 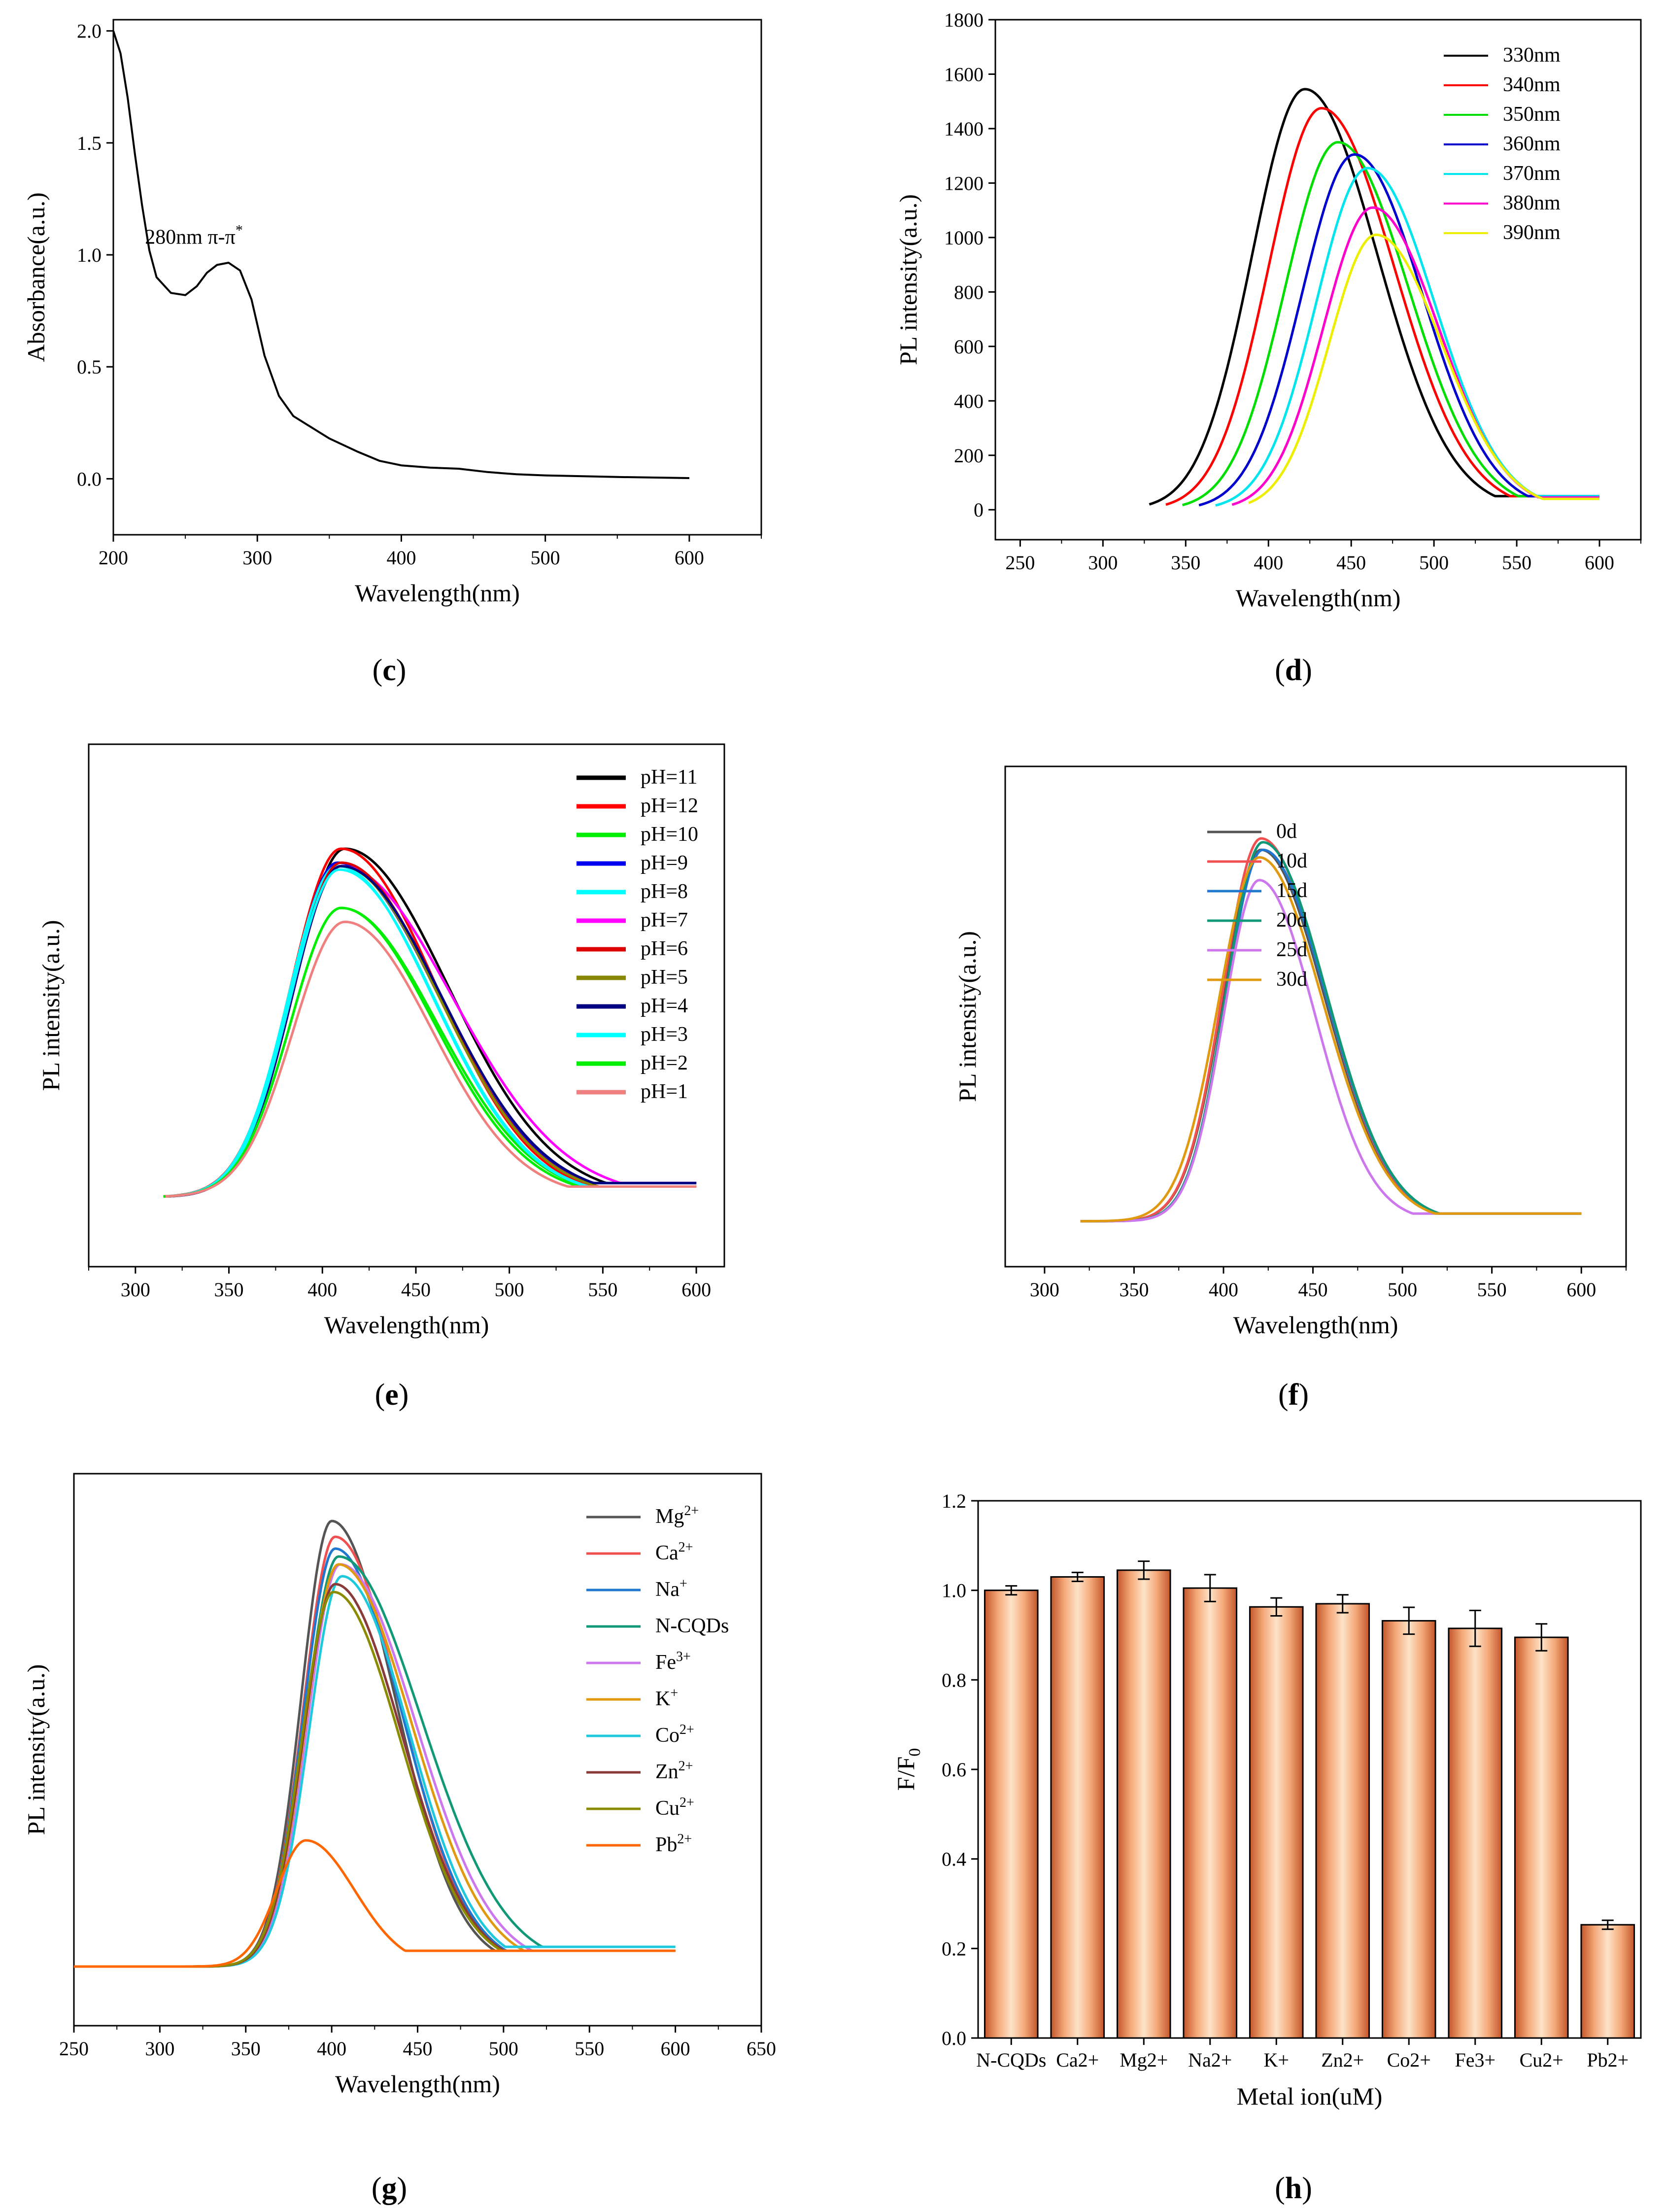 What do you see at coordinates (1532, 144) in the screenshot?
I see `legend-entry: 360nm` at bounding box center [1532, 144].